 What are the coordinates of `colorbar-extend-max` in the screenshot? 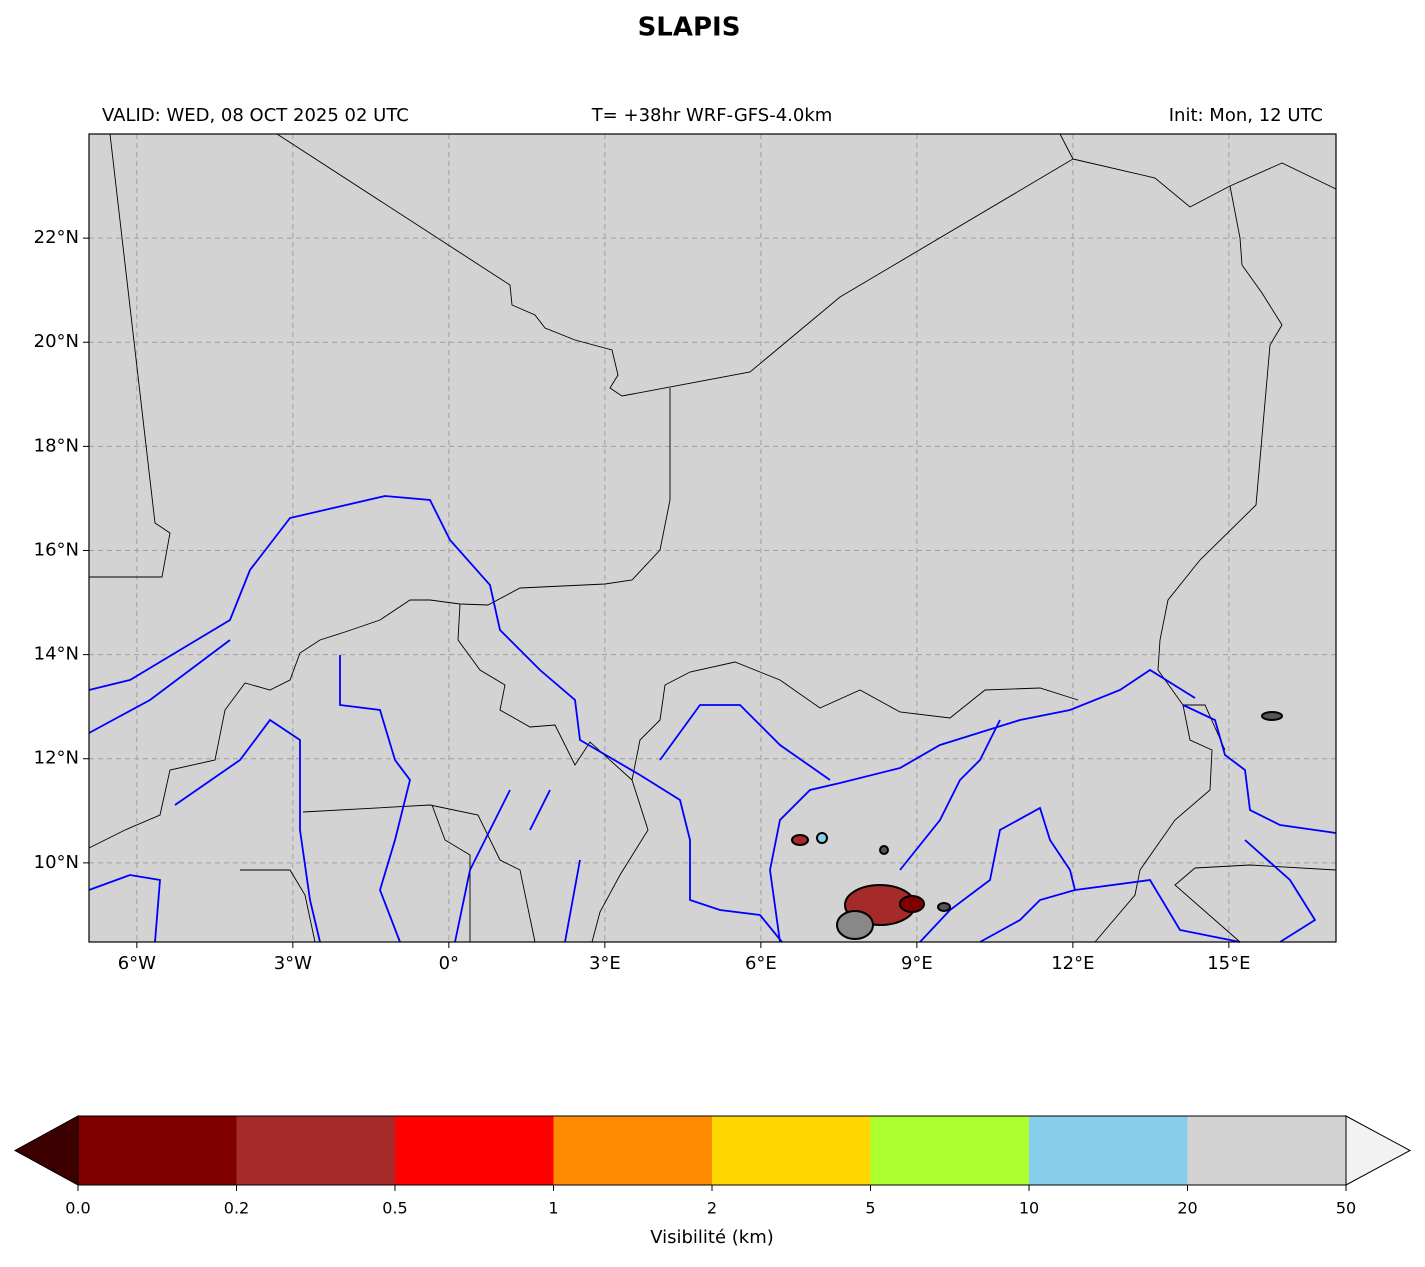 It's located at (1378, 1150).